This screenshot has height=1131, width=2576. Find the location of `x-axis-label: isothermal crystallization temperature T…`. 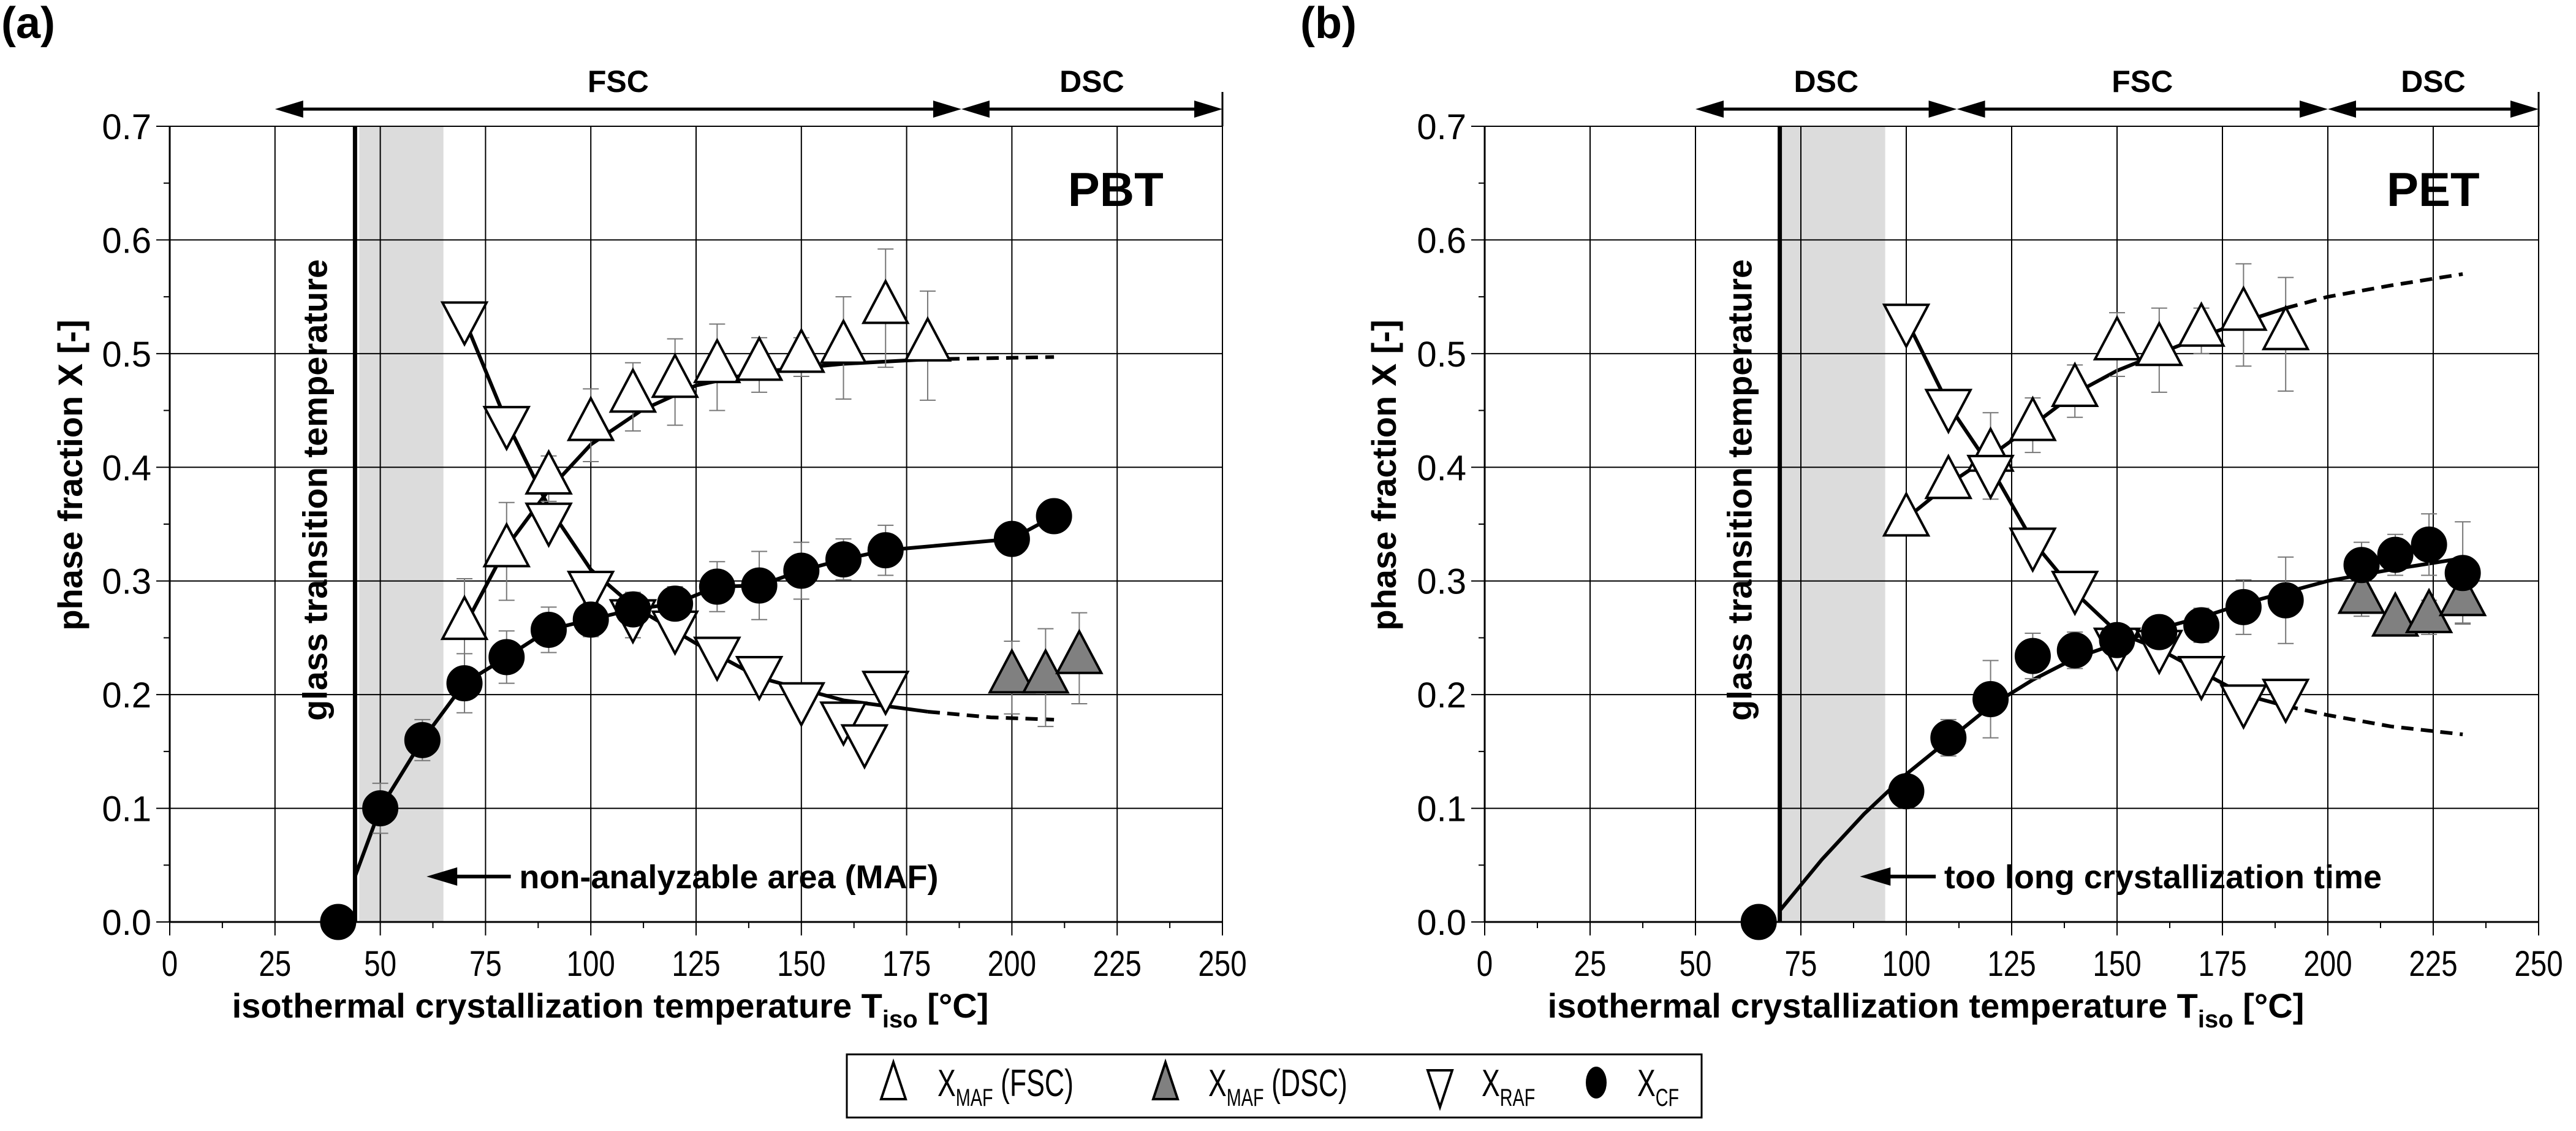

x-axis-label: isothermal crystallization temperature T… is located at coordinates (1927, 1010).